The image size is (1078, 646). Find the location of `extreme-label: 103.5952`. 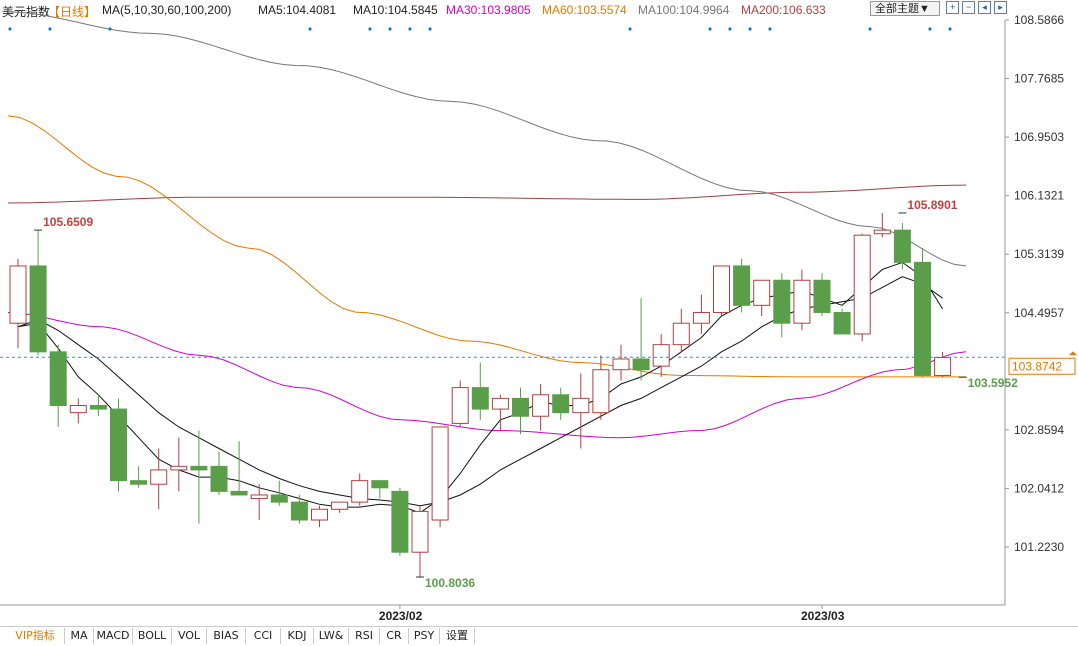

extreme-label: 103.5952 is located at coordinates (993, 383).